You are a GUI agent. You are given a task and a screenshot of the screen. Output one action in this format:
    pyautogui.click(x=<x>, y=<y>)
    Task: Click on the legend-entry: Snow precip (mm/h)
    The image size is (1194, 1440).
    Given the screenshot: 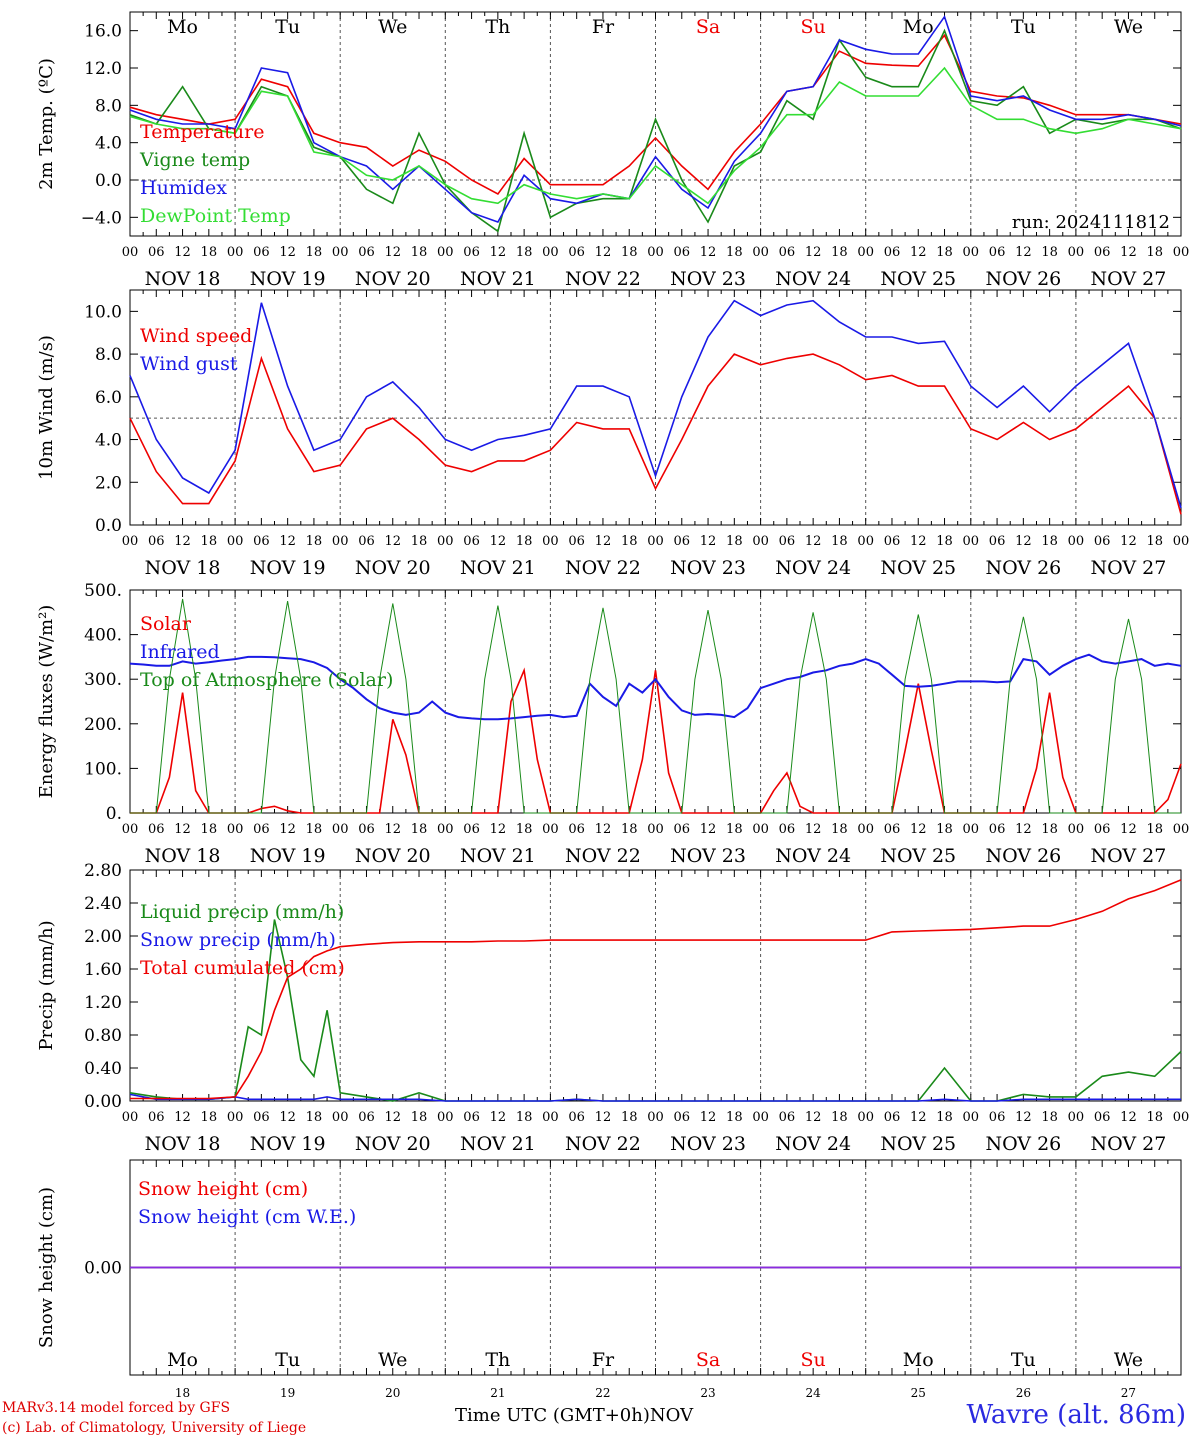 What is the action you would take?
    pyautogui.click(x=238, y=940)
    